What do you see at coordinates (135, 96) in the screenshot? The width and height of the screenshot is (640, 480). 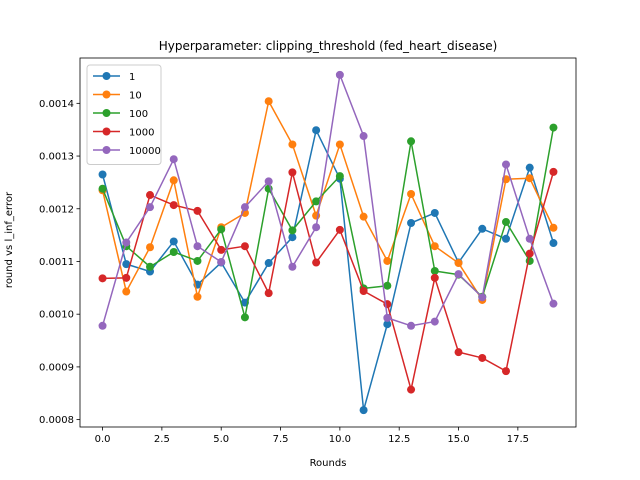 I see `legend-label: 10` at bounding box center [135, 96].